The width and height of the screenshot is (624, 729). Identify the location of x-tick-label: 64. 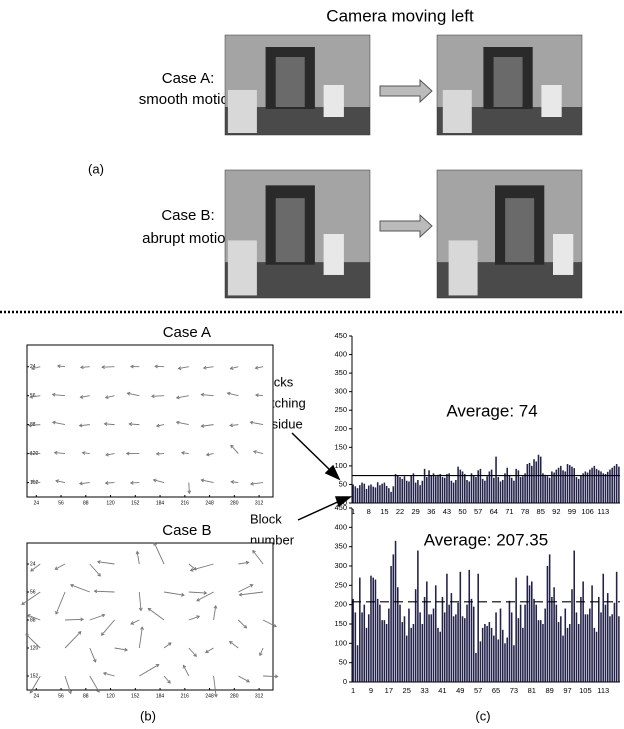
(494, 511).